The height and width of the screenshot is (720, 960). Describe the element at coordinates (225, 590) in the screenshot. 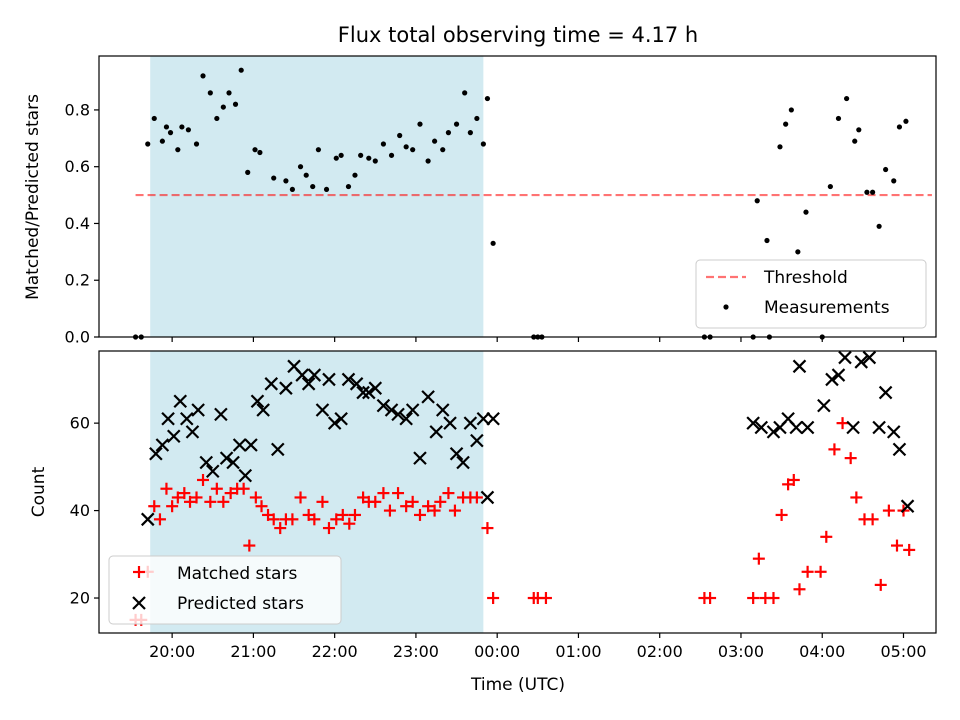

I see `bottom-legend: Matched stars Predicted stars` at that location.